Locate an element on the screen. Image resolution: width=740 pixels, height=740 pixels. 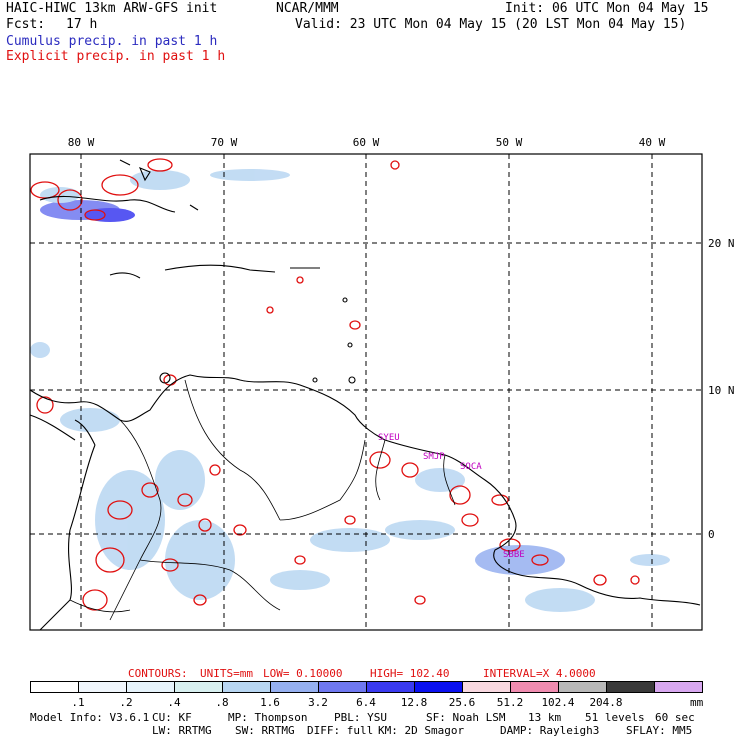
colorbar-label: 1.6 is located at coordinates (270, 702).